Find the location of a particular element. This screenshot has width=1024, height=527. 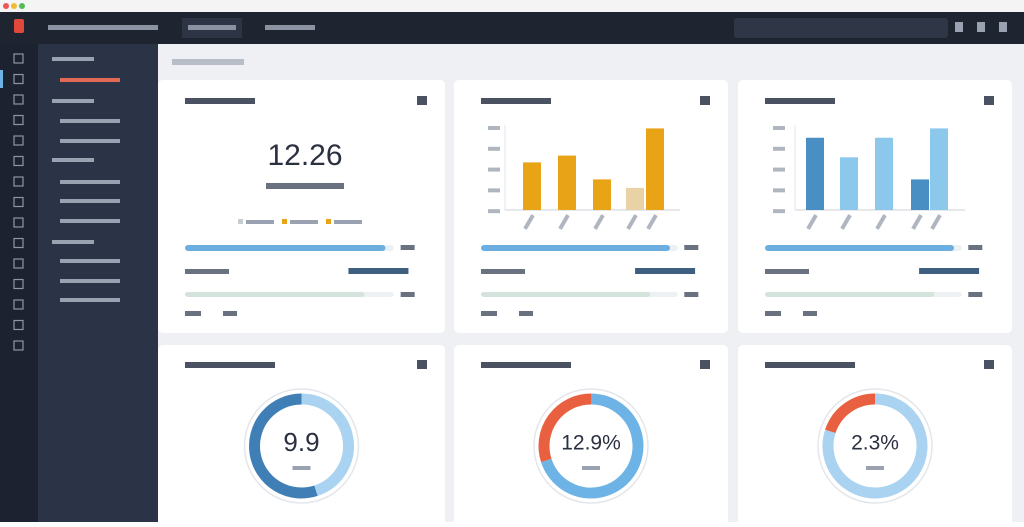

menu is located at coordinates (103, 27).